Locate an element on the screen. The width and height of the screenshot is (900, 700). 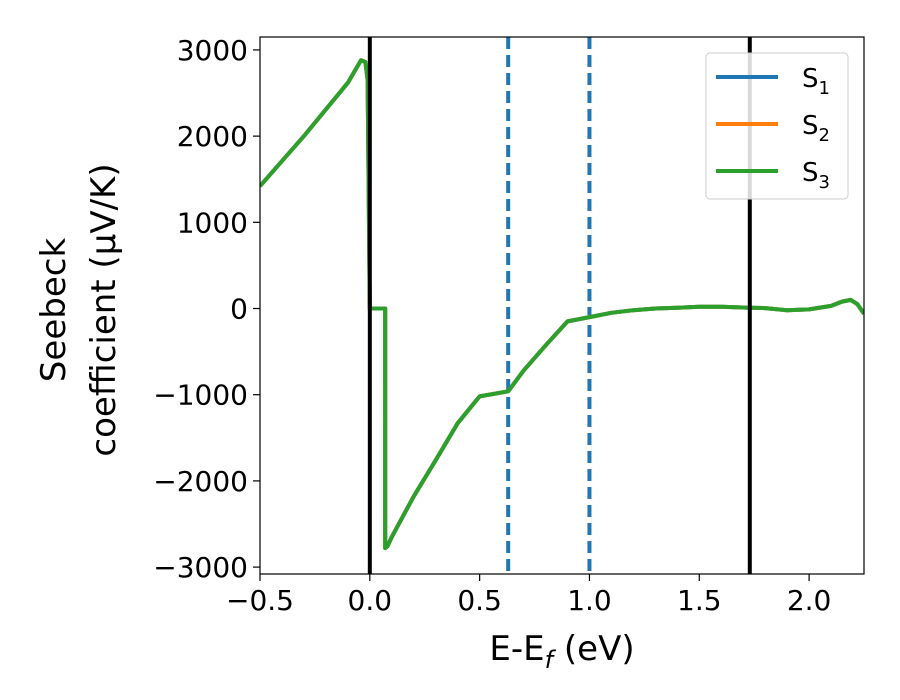
x-tick-label: 0.5 is located at coordinates (479, 600).